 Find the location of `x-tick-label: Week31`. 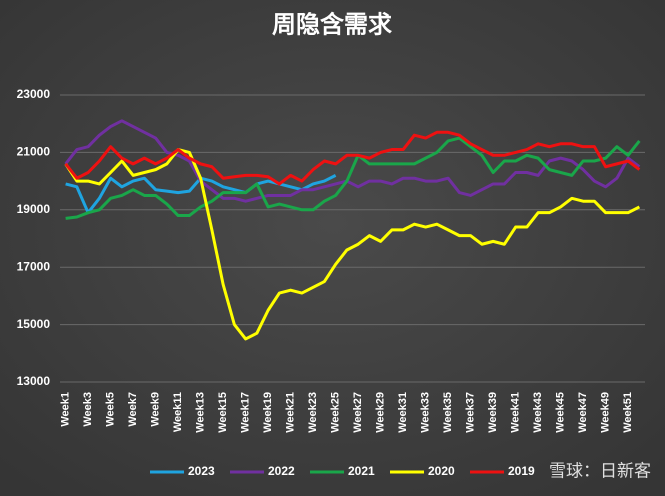

x-tick-label: Week31 is located at coordinates (403, 412).